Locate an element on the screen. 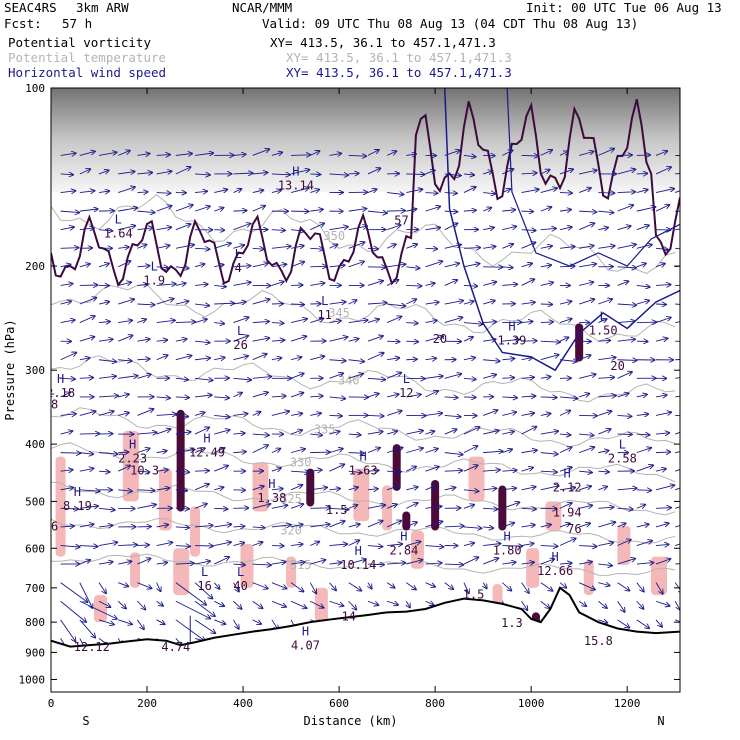 The height and width of the screenshot is (740, 740). extremum-value: 2.84 is located at coordinates (403, 550).